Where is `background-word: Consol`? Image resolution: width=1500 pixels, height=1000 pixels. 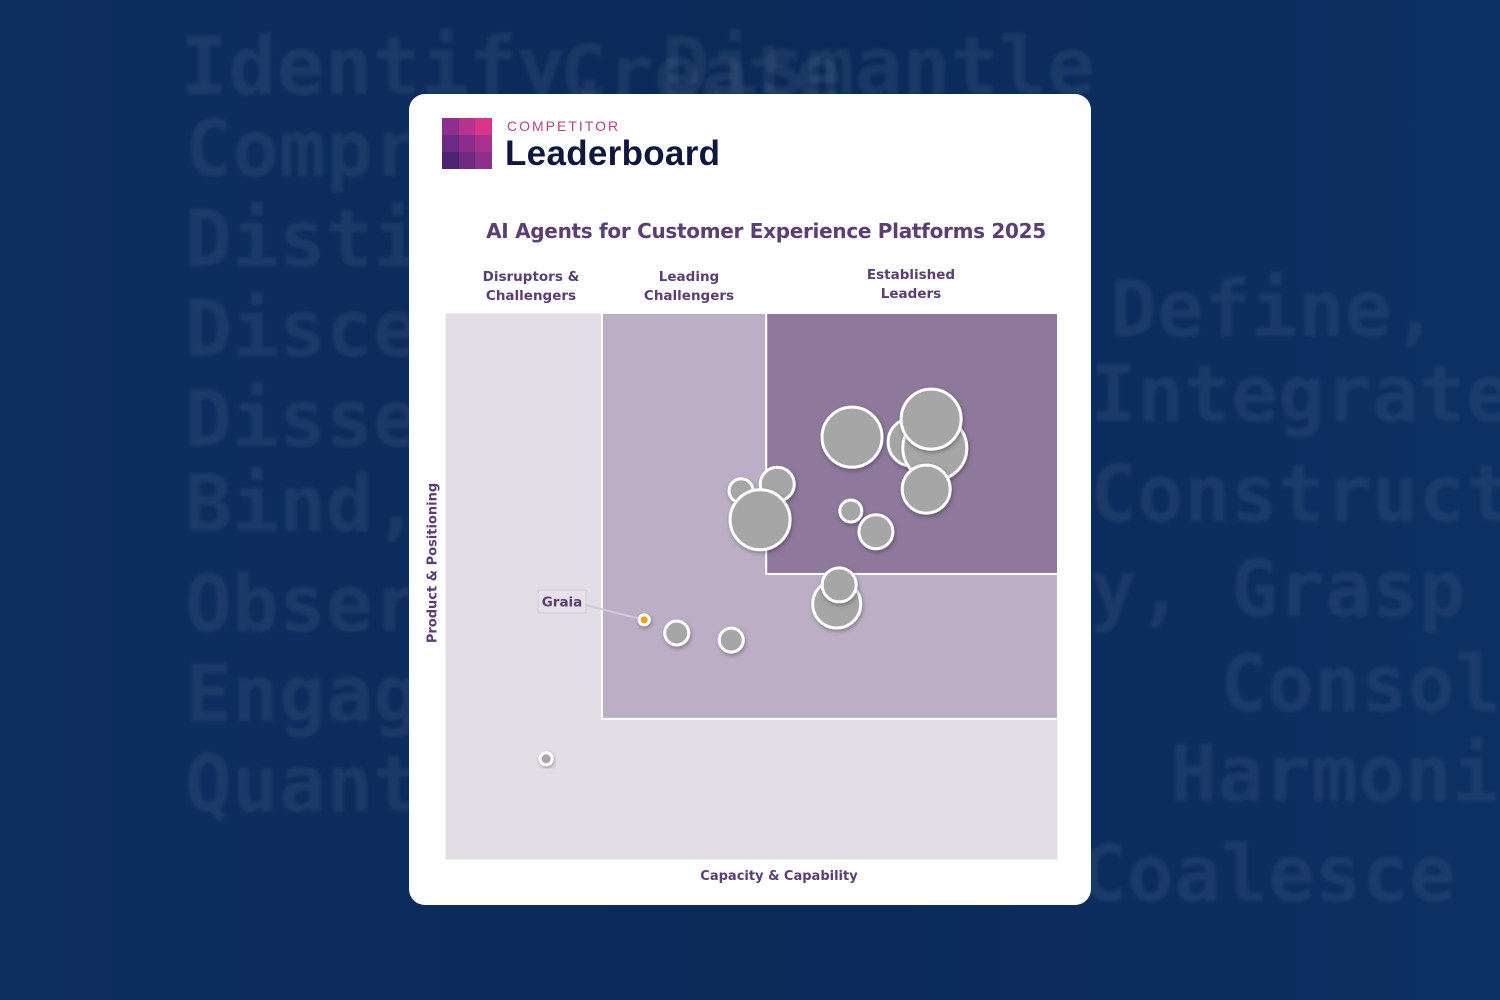 background-word: Consol is located at coordinates (1360, 685).